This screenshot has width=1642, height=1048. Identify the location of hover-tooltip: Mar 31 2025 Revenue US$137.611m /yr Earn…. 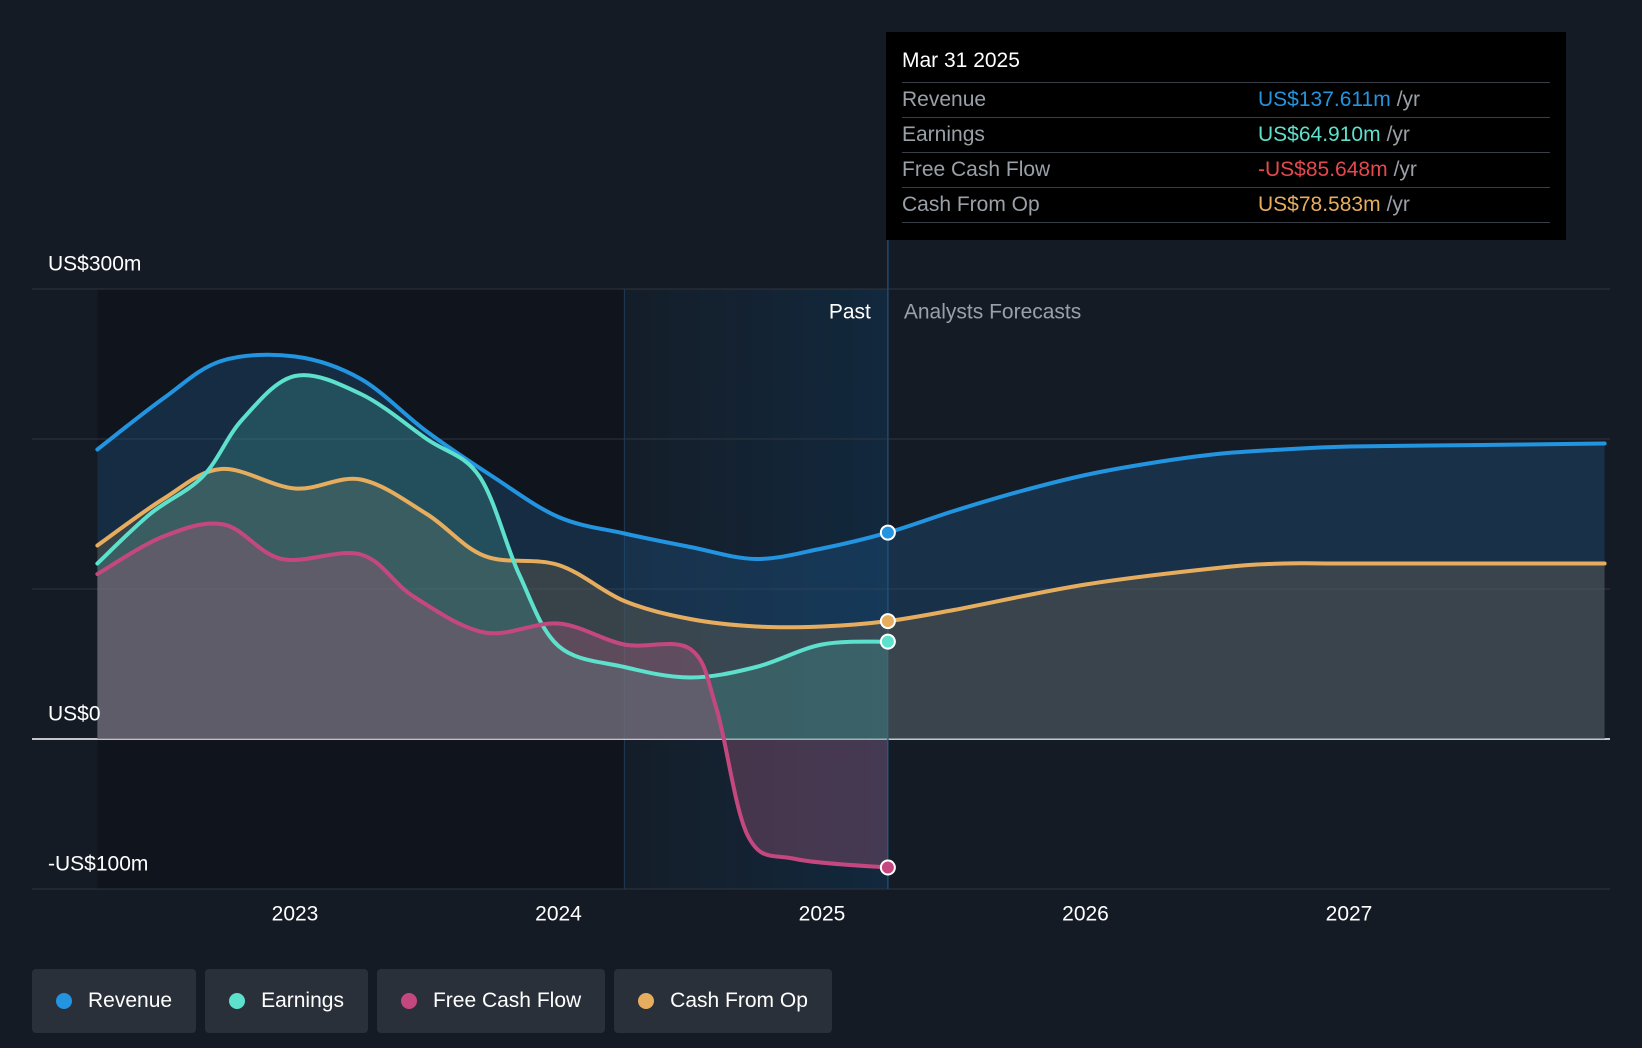
(1226, 136).